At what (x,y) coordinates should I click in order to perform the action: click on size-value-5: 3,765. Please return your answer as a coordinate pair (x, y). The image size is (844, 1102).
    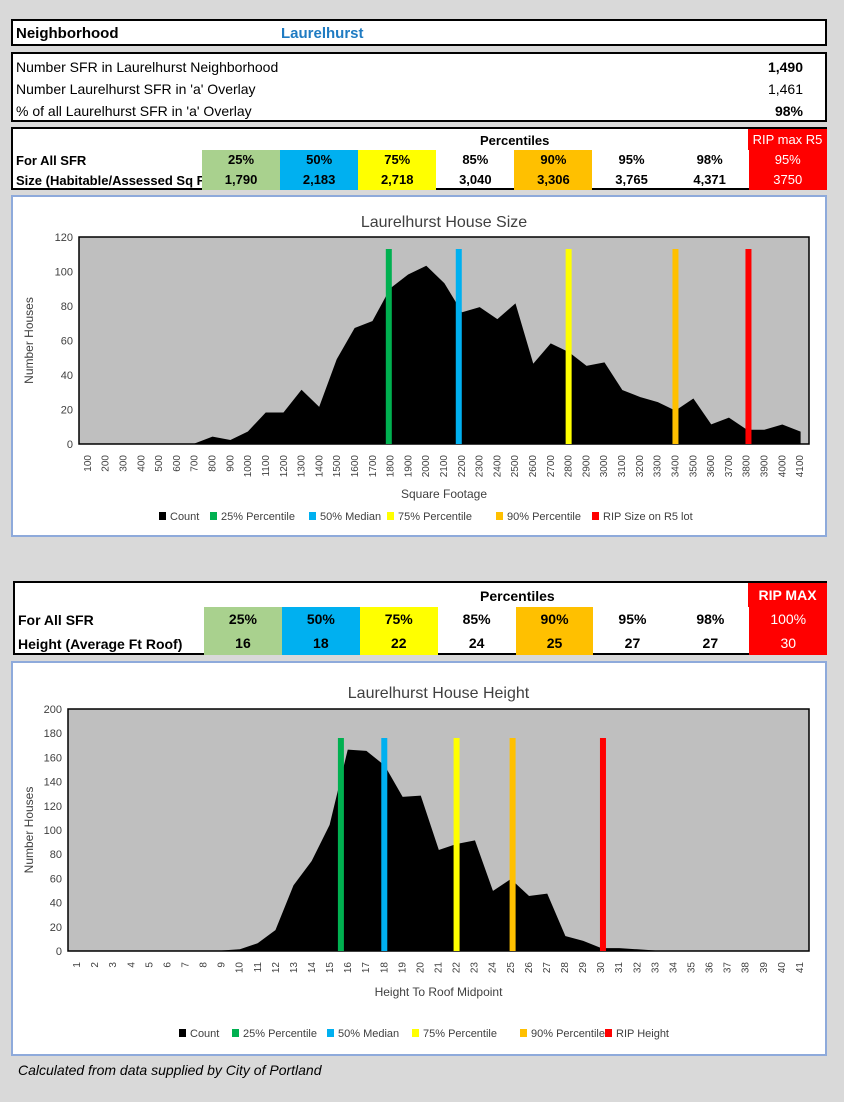
    Looking at the image, I should click on (631, 179).